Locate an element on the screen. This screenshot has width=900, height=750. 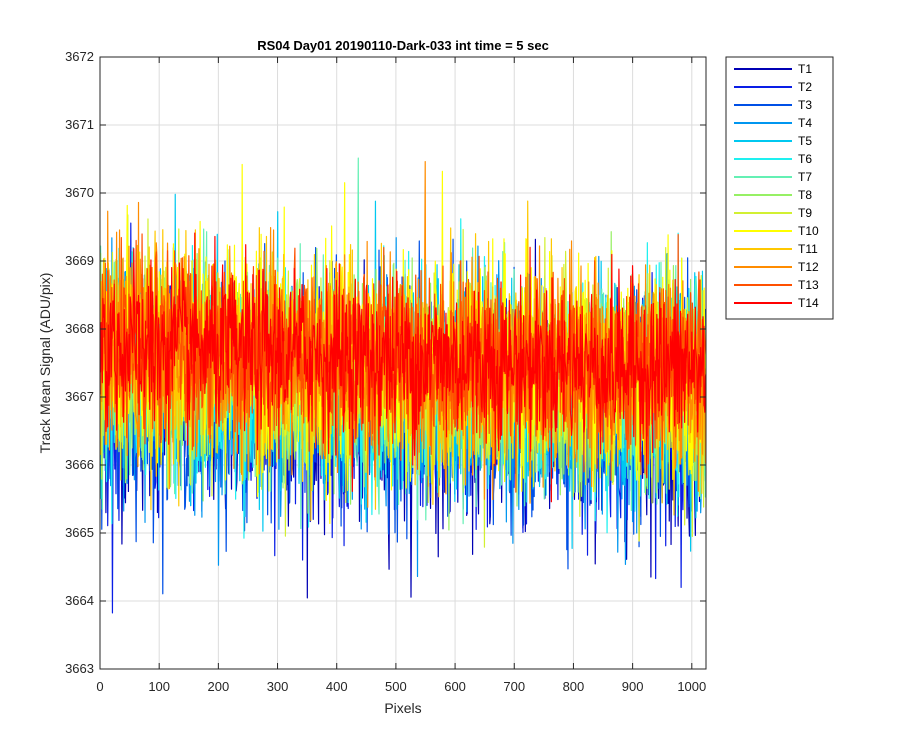
legend-label: T2 is located at coordinates (805, 87).